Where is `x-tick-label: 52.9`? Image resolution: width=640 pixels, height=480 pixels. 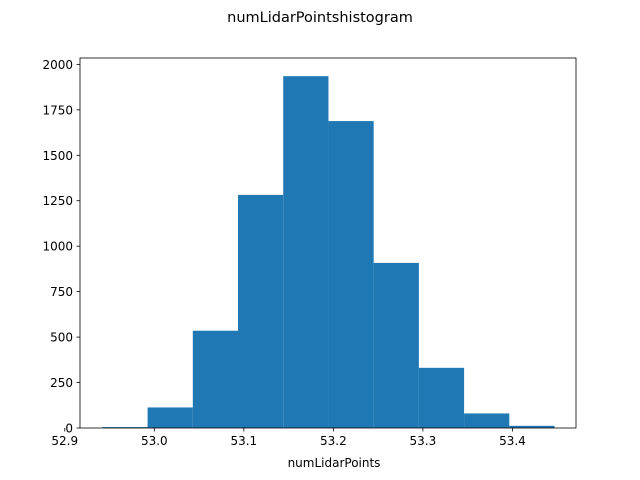
x-tick-label: 52.9 is located at coordinates (64, 441).